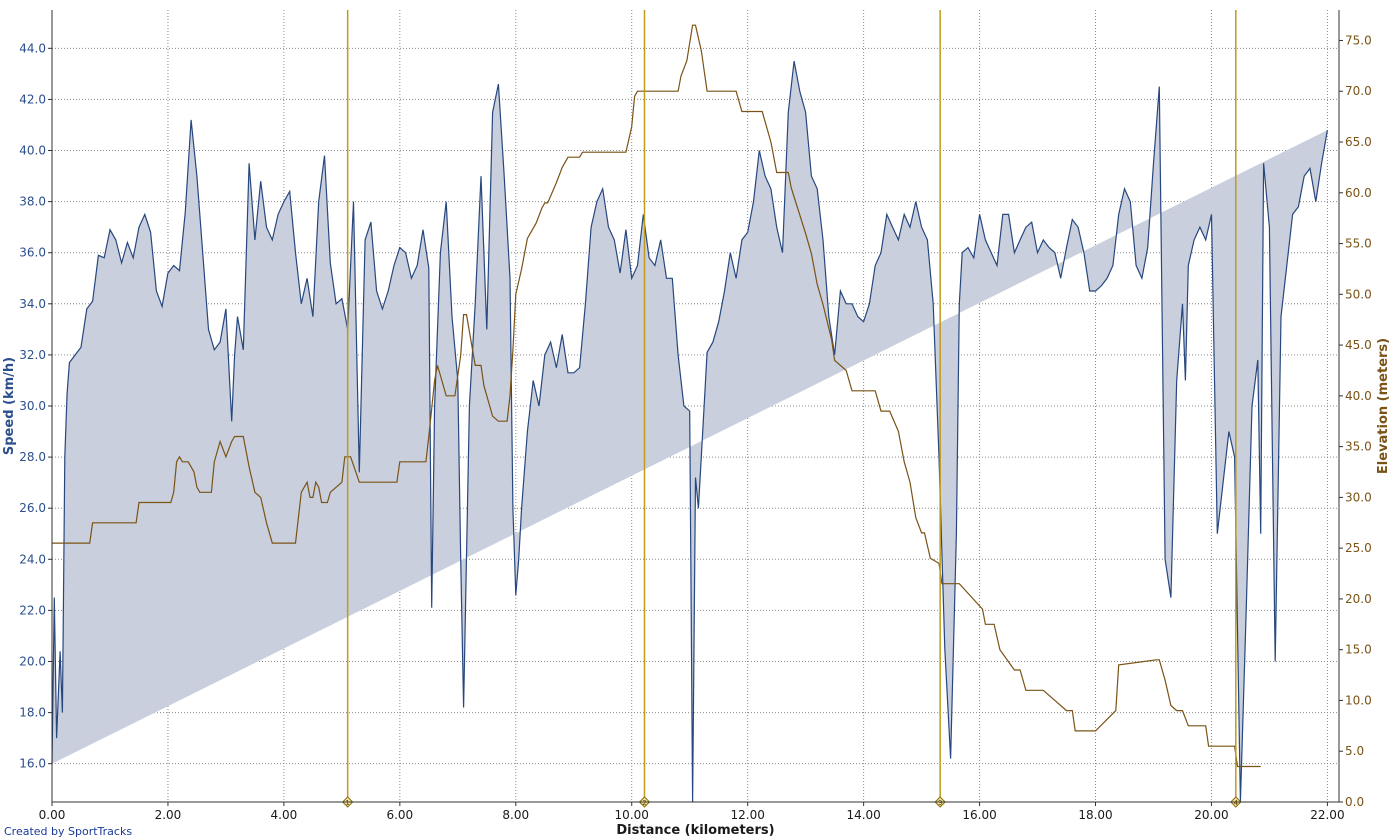 The height and width of the screenshot is (840, 1400). What do you see at coordinates (32, 457) in the screenshot?
I see `y-tick-label: 28.0` at bounding box center [32, 457].